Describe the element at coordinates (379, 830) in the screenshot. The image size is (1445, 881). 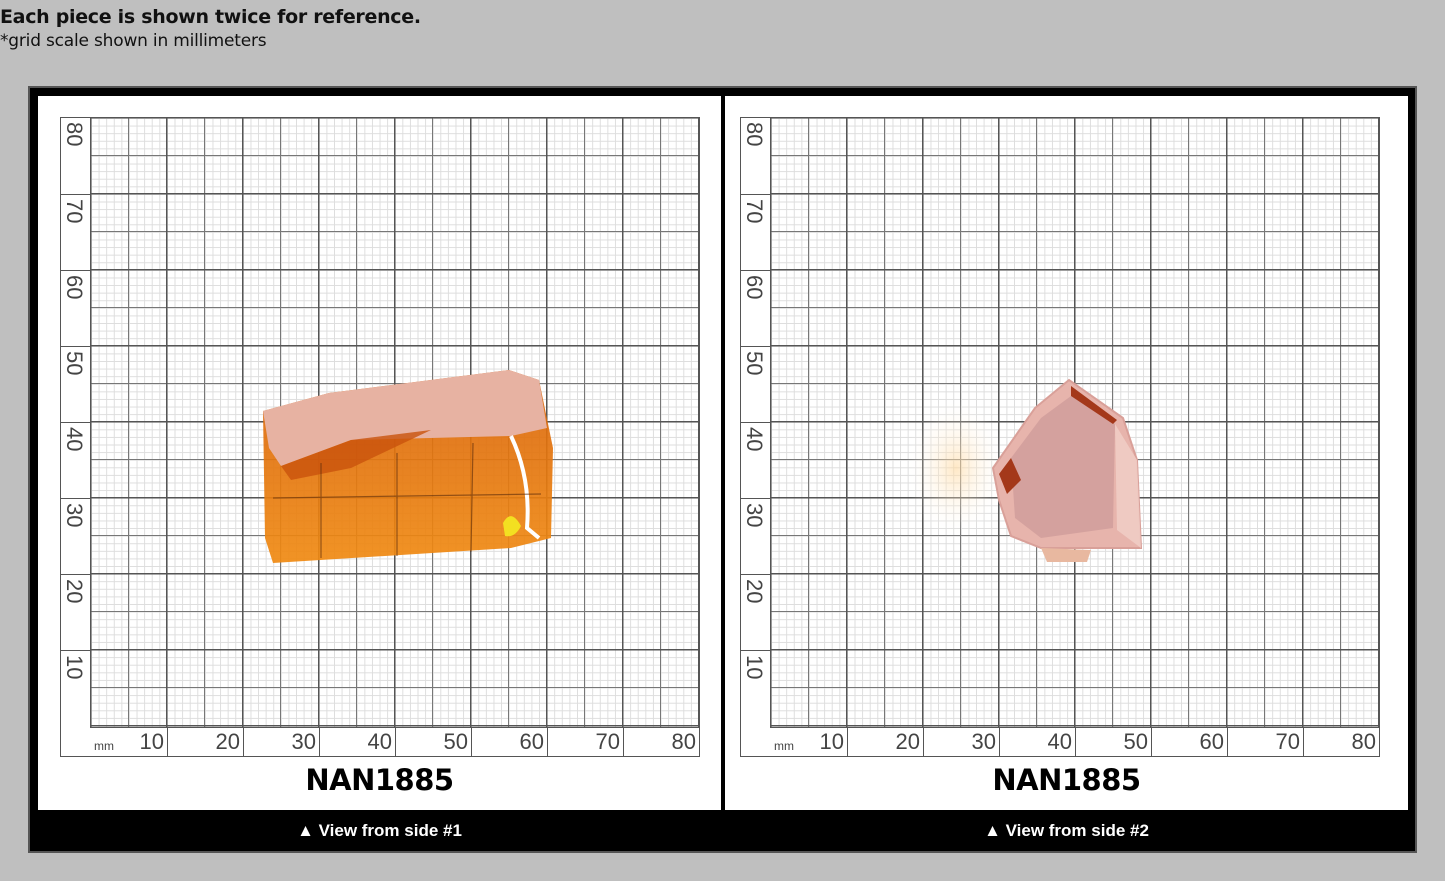
I see `caption-side-1: ▲ View from side #1` at that location.